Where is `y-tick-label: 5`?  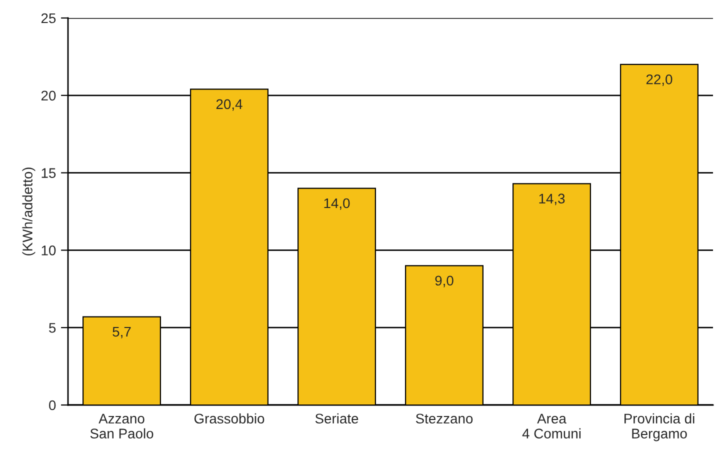
y-tick-label: 5 is located at coordinates (52, 328).